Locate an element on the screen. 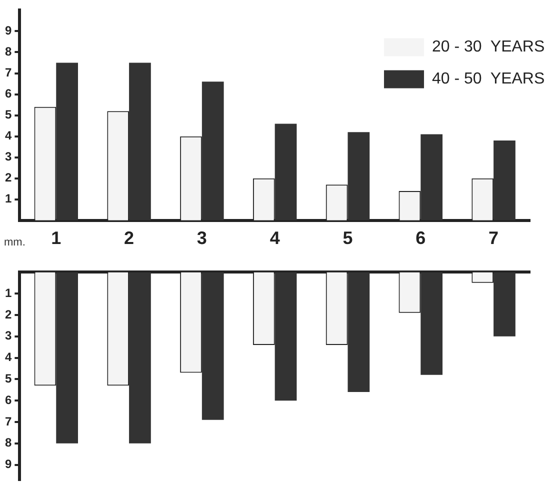 The width and height of the screenshot is (560, 490). x-tick-label: 6 is located at coordinates (421, 238).